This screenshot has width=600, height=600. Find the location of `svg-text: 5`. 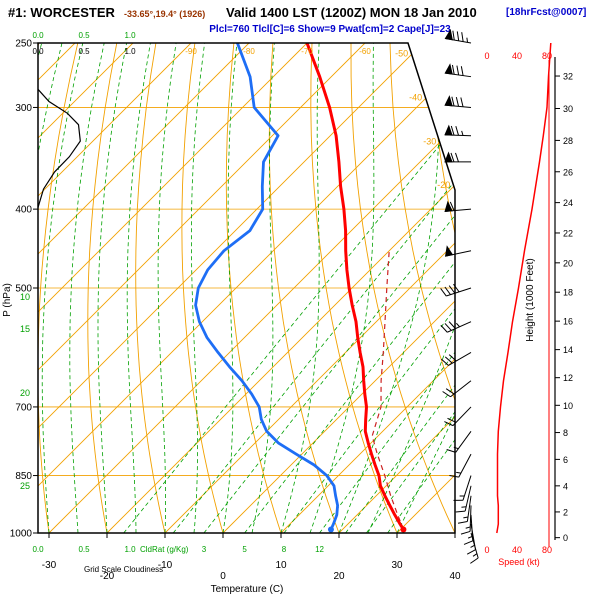

svg-text: 5 is located at coordinates (244, 549).